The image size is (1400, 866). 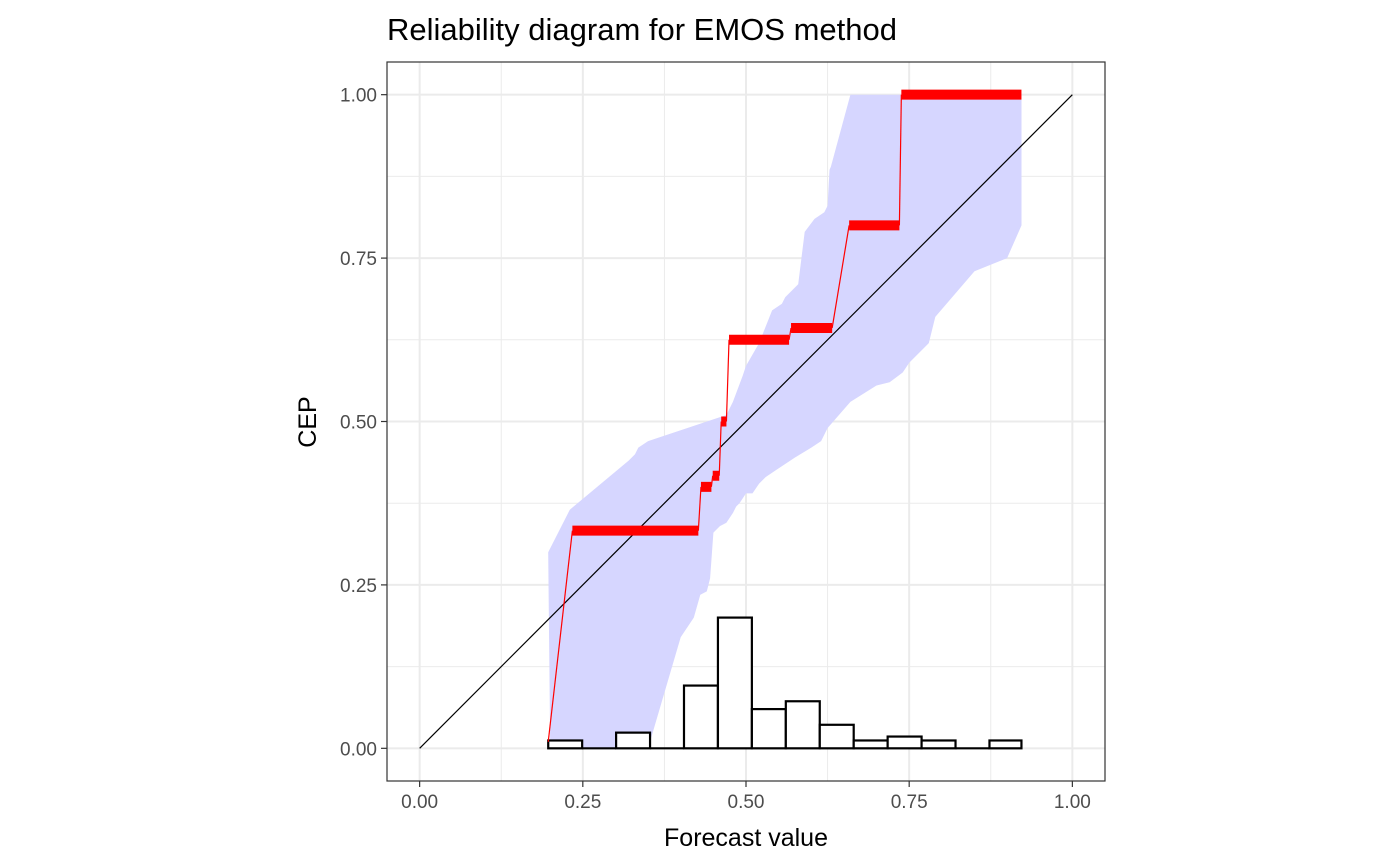 I want to click on y-tick-label: 0.00, so click(x=358, y=749).